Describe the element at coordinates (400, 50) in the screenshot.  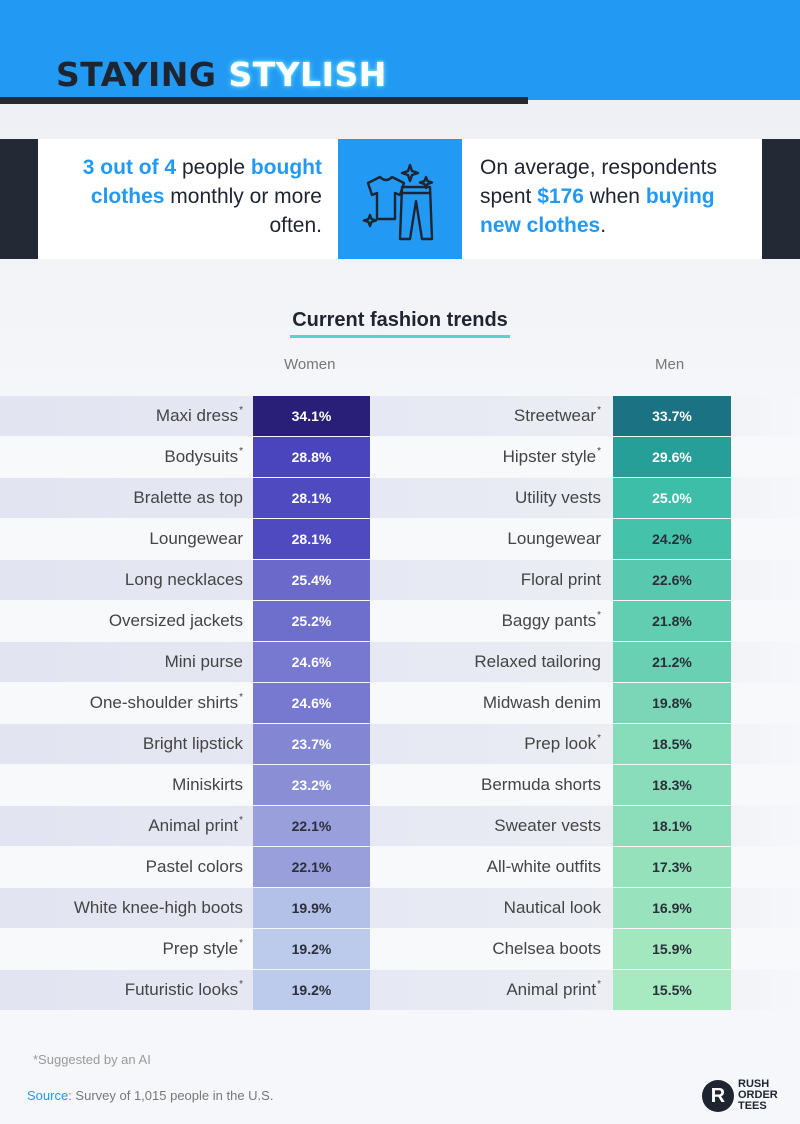
I see `header-band` at that location.